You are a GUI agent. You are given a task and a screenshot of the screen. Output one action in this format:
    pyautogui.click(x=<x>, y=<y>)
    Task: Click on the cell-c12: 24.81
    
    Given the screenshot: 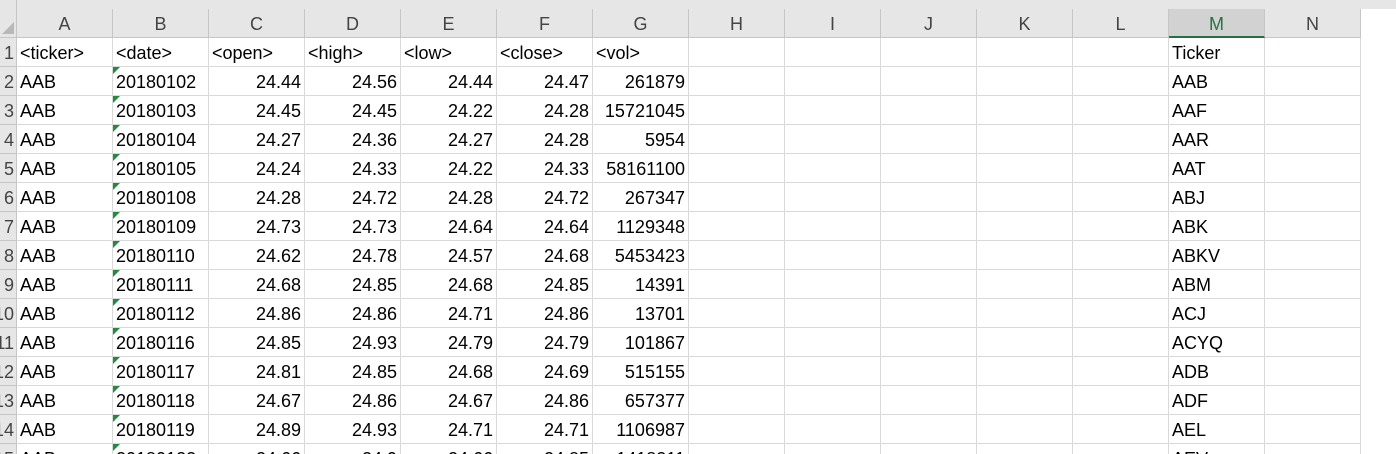 What is the action you would take?
    pyautogui.click(x=257, y=371)
    